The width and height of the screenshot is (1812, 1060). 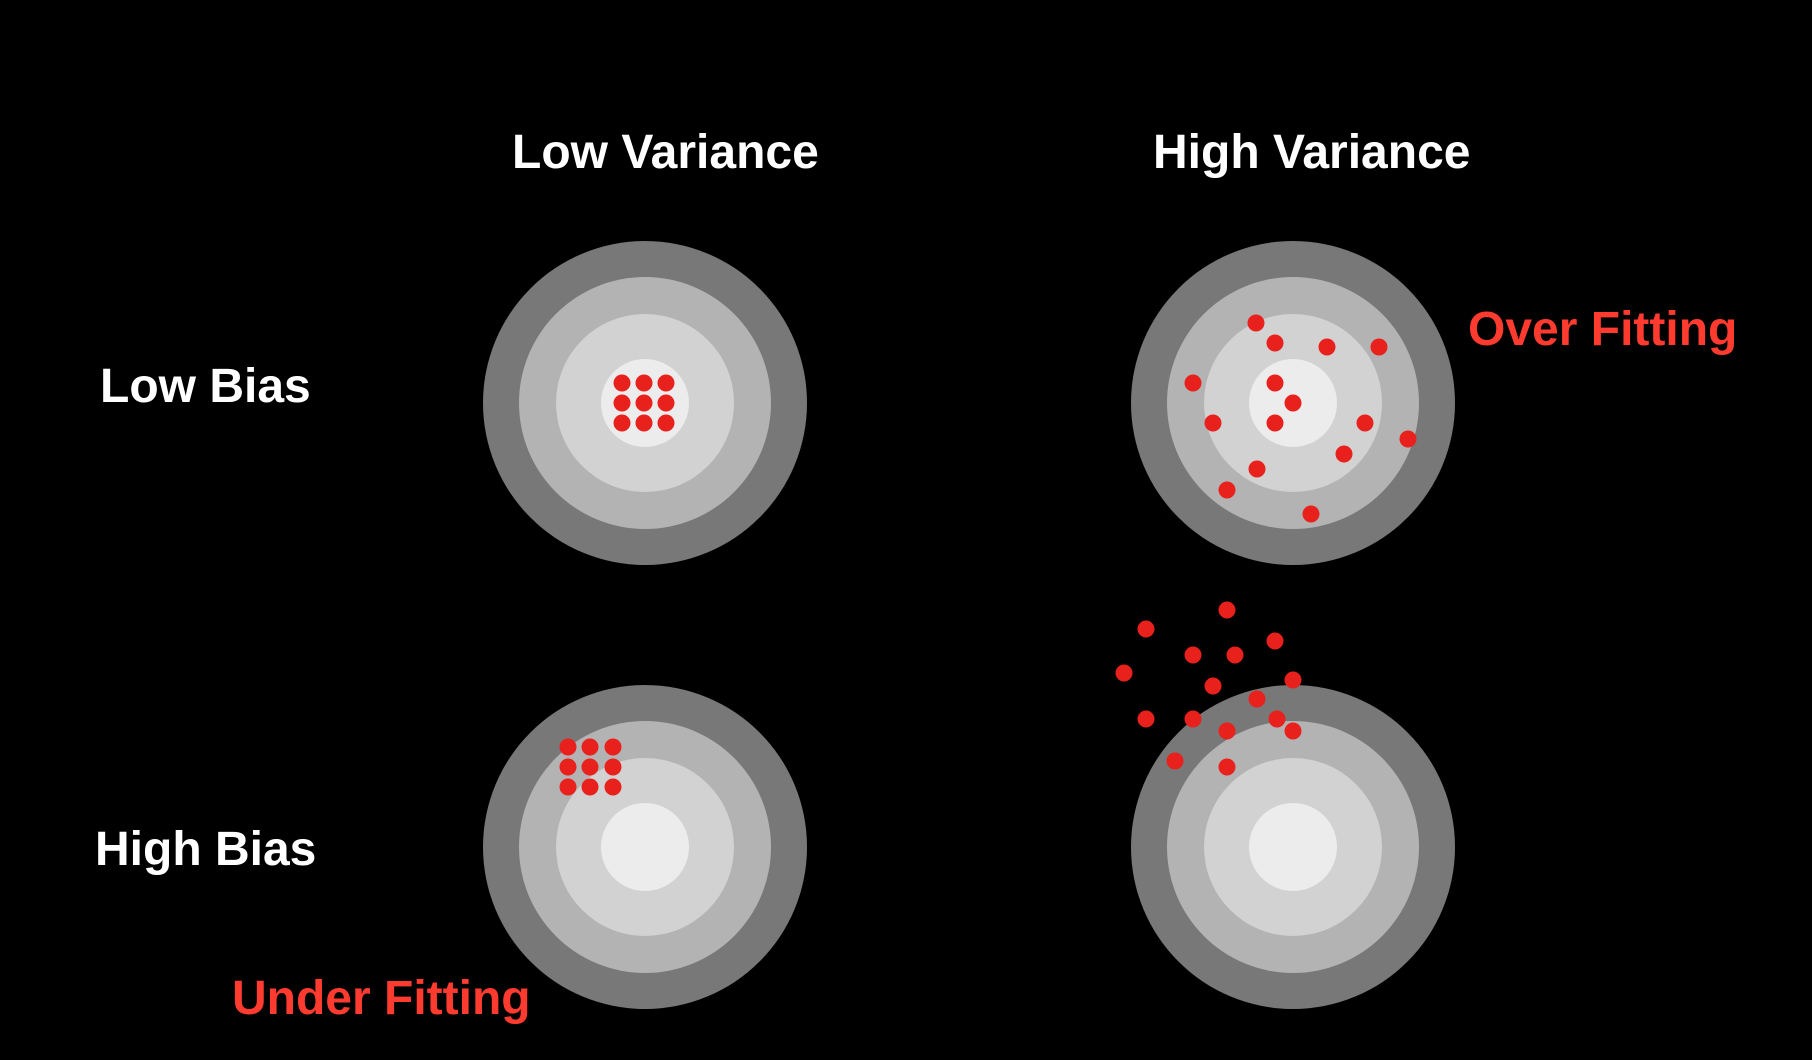 What do you see at coordinates (1603, 329) in the screenshot?
I see `over-fitting-label: Over Fitting` at bounding box center [1603, 329].